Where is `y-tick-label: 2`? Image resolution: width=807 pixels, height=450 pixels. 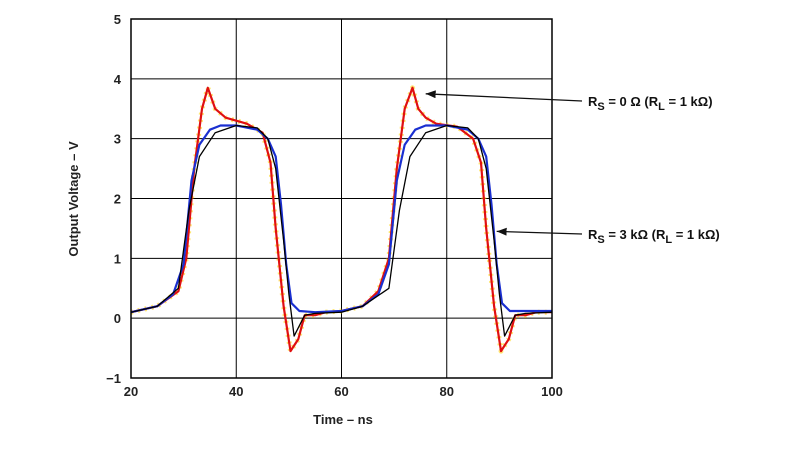
y-tick-label: 2 is located at coordinates (117, 199).